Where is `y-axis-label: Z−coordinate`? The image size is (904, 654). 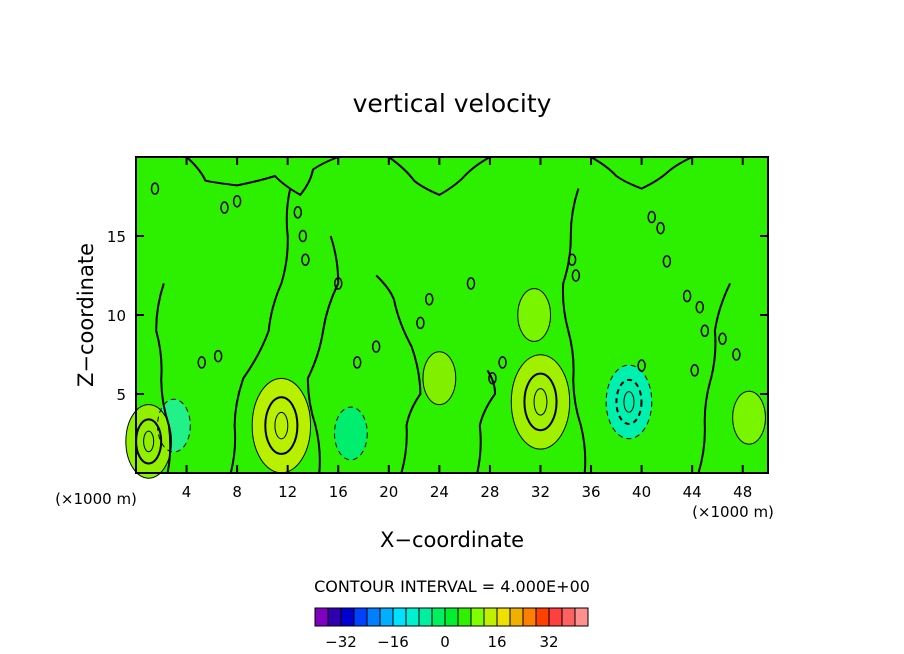
y-axis-label: Z−coordinate is located at coordinates (86, 315).